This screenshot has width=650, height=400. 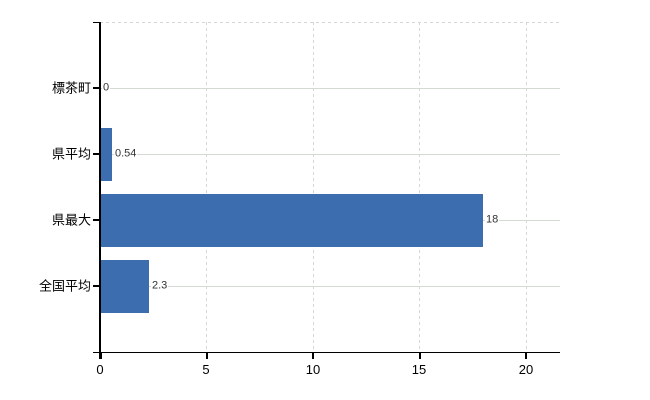 What do you see at coordinates (71, 88) in the screenshot?
I see `category-label: 標茶町` at bounding box center [71, 88].